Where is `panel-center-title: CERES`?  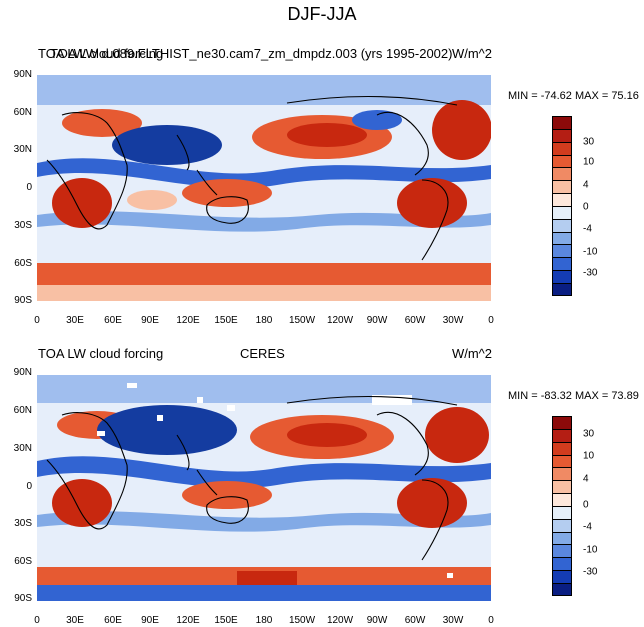 panel-center-title: CERES is located at coordinates (262, 353).